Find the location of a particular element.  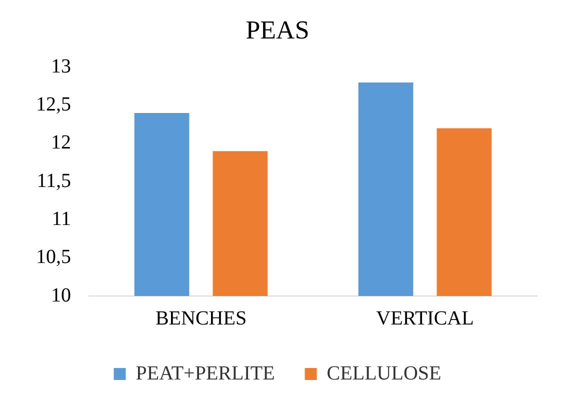

y-tick-label: 12 is located at coordinates (61, 143).